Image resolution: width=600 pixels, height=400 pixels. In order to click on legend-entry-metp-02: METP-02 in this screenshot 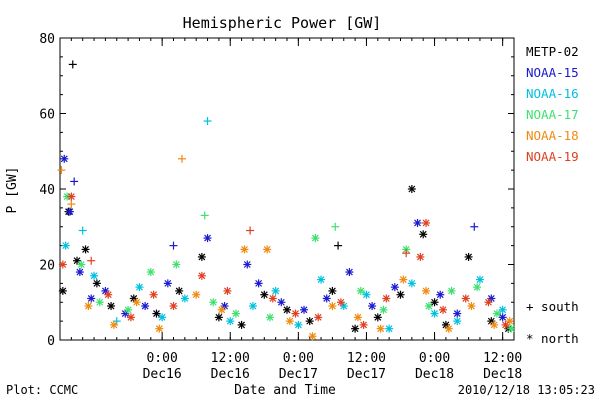, I will do `click(552, 51)`.